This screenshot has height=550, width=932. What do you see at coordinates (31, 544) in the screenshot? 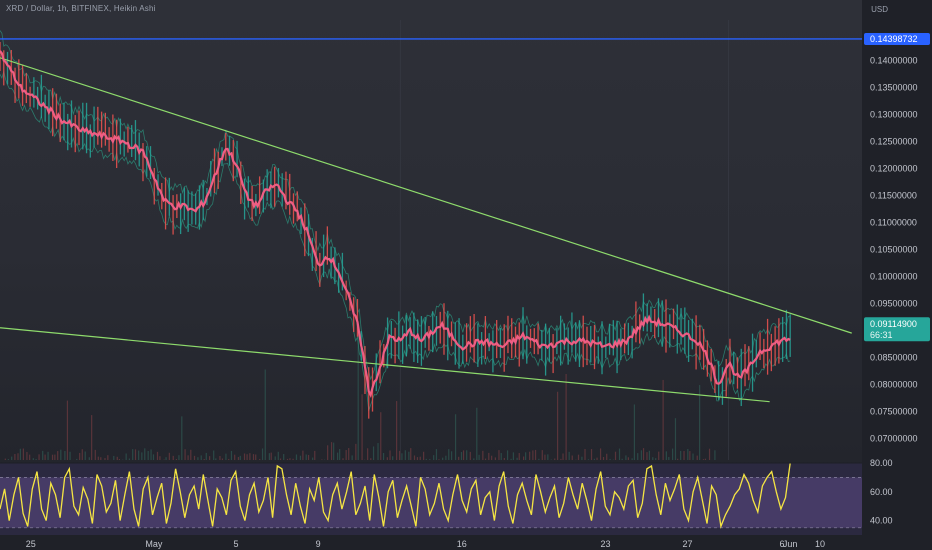
I see `time-tick-label: 25` at bounding box center [31, 544].